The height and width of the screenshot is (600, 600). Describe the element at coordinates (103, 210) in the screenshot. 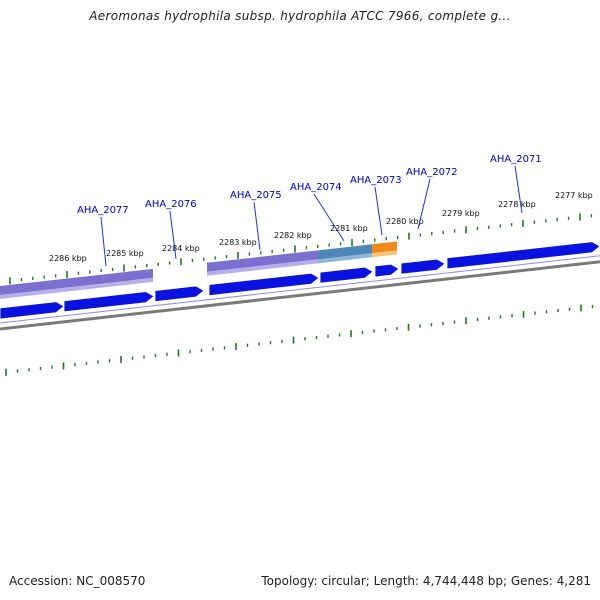

I see `gene-label: AHA_2077` at that location.